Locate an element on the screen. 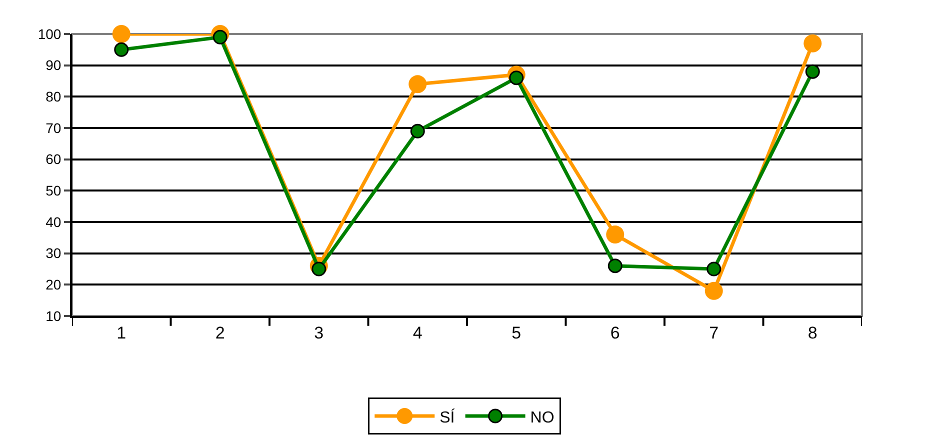 The image size is (952, 448). x-tick-label: 3 is located at coordinates (319, 332).